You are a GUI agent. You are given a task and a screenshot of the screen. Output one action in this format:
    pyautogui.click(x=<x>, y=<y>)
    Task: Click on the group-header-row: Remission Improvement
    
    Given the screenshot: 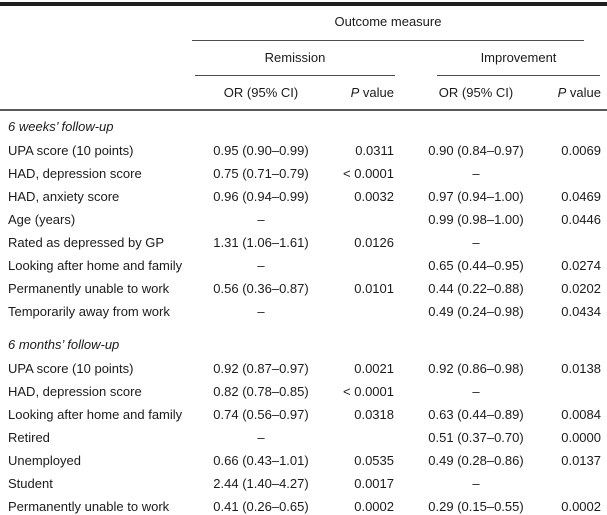 What is the action you would take?
    pyautogui.click(x=303, y=58)
    